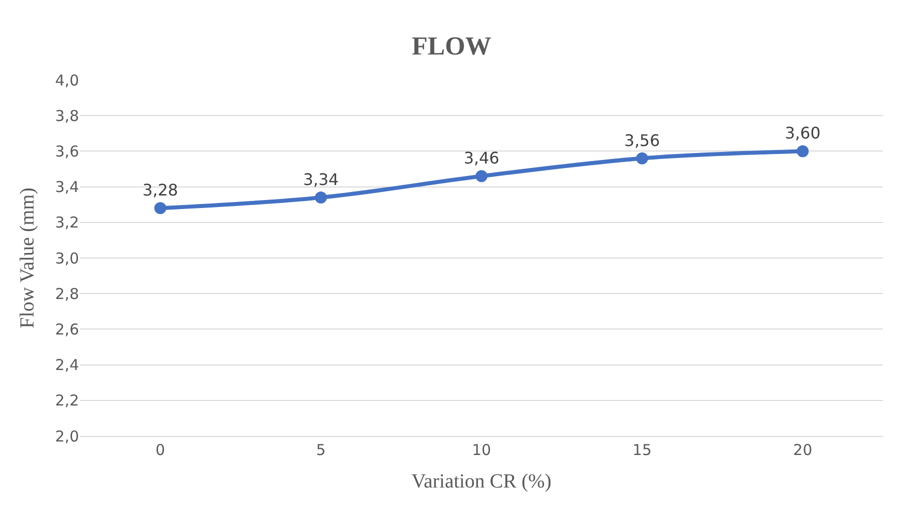 The height and width of the screenshot is (516, 903). What do you see at coordinates (161, 450) in the screenshot?
I see `x-tick-label: 0` at bounding box center [161, 450].